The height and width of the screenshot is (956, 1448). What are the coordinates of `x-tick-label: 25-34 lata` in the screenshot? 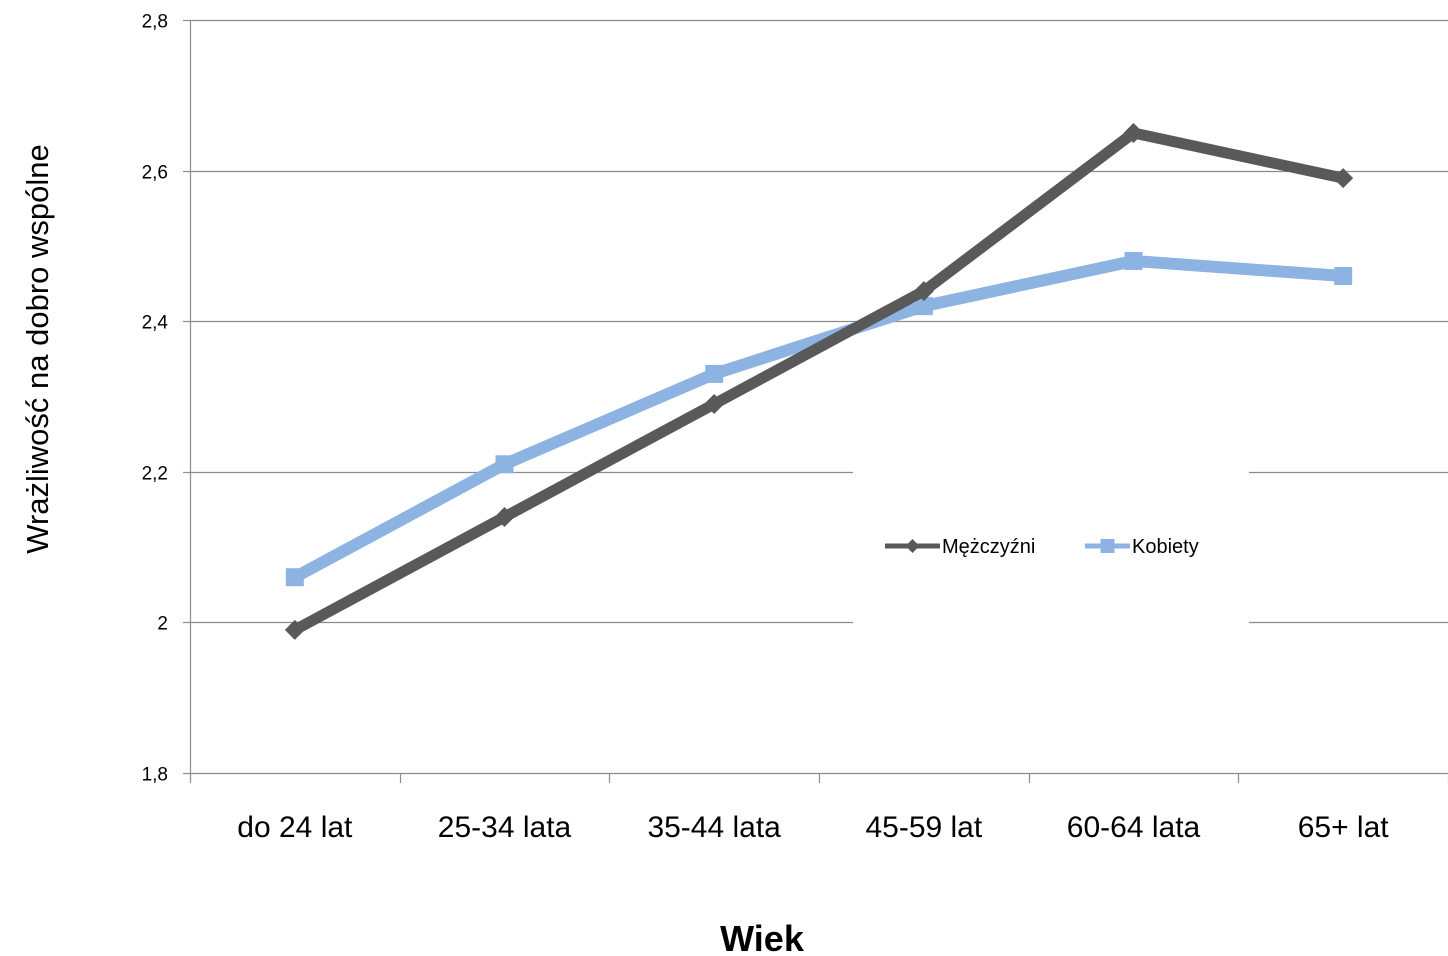 It's located at (505, 827).